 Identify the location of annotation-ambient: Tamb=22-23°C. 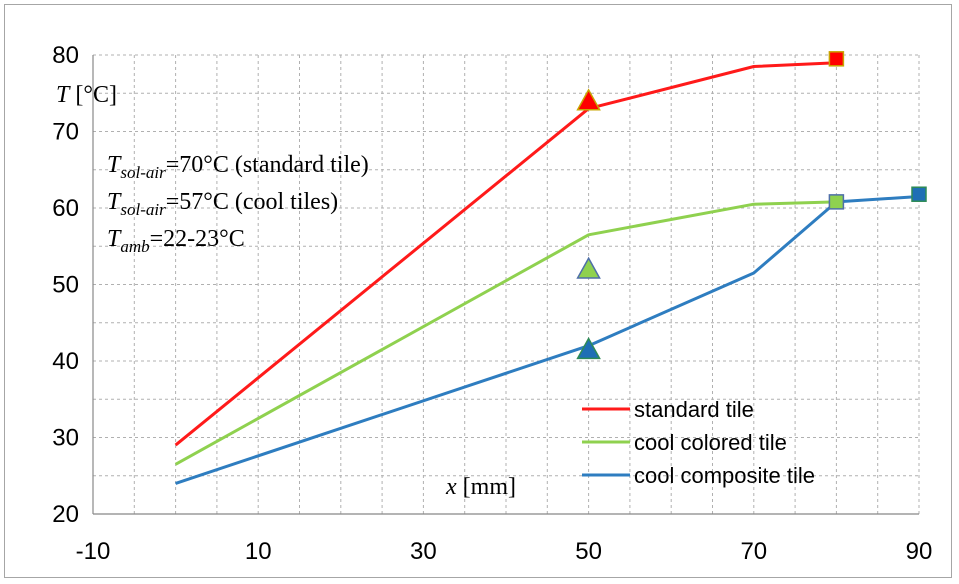
(176, 241).